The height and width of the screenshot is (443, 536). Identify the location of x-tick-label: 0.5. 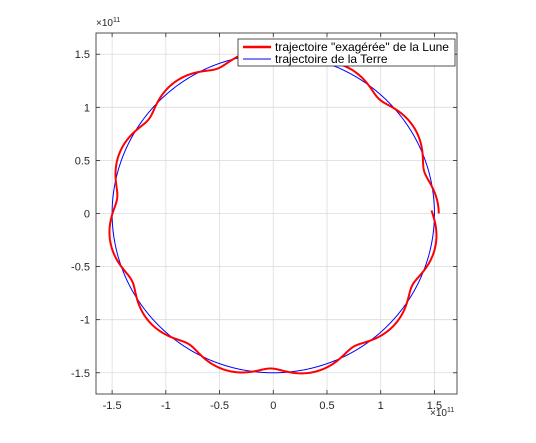
(326, 406).